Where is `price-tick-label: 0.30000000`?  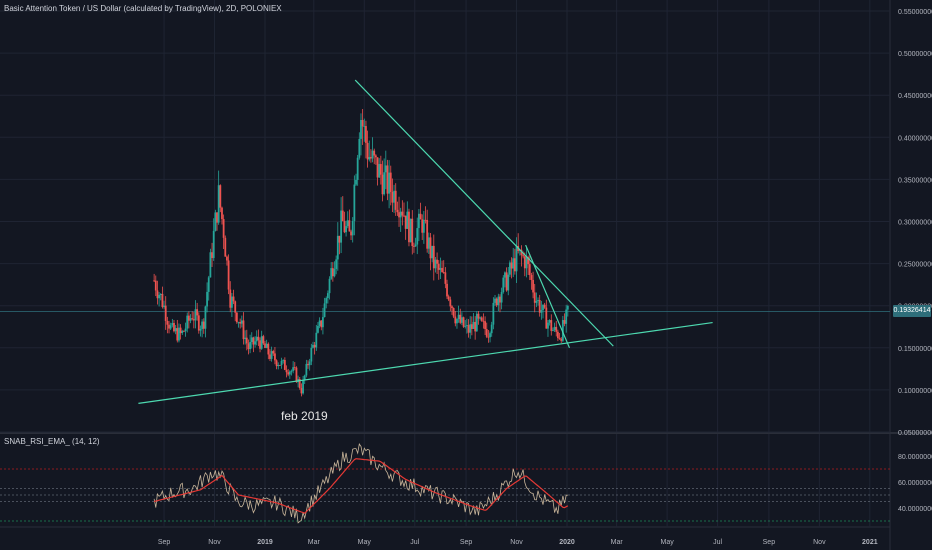
price-tick-label: 0.30000000 is located at coordinates (915, 223).